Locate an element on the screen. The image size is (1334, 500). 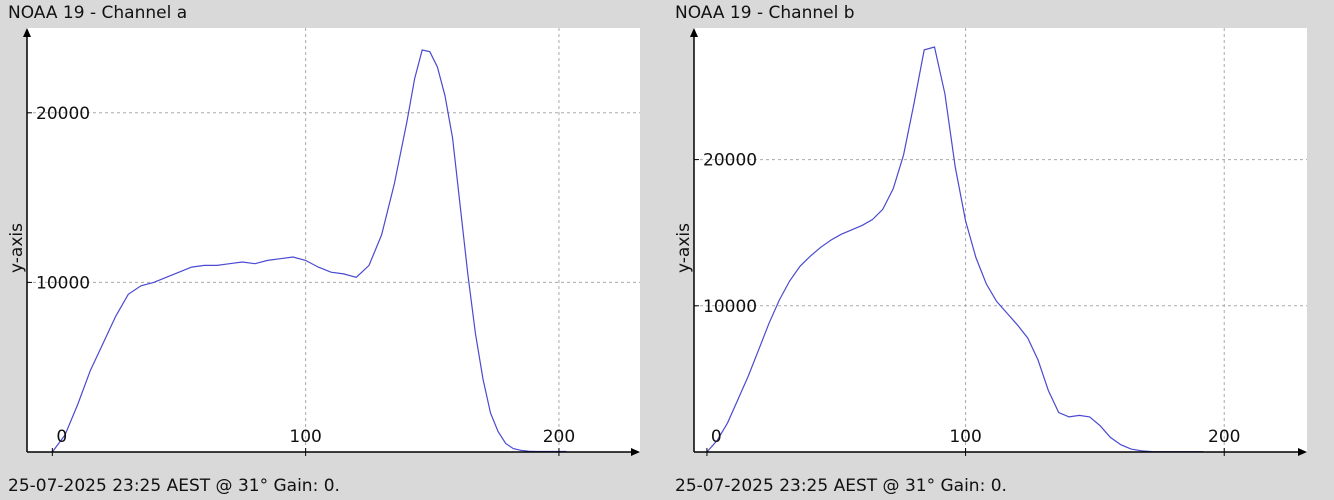
chart-title: NOAA 19 - Channel a is located at coordinates (98, 13).